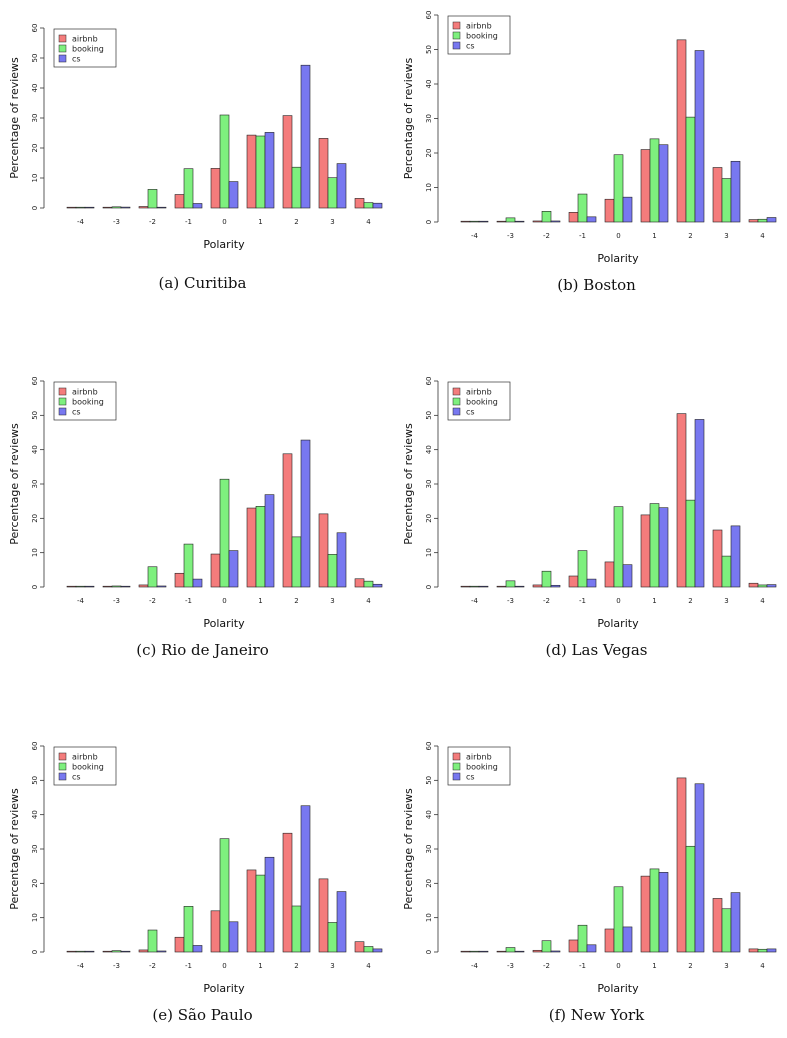 This screenshot has height=1038, width=787. What do you see at coordinates (188, 966) in the screenshot?
I see `x-tick-label: -1` at bounding box center [188, 966].